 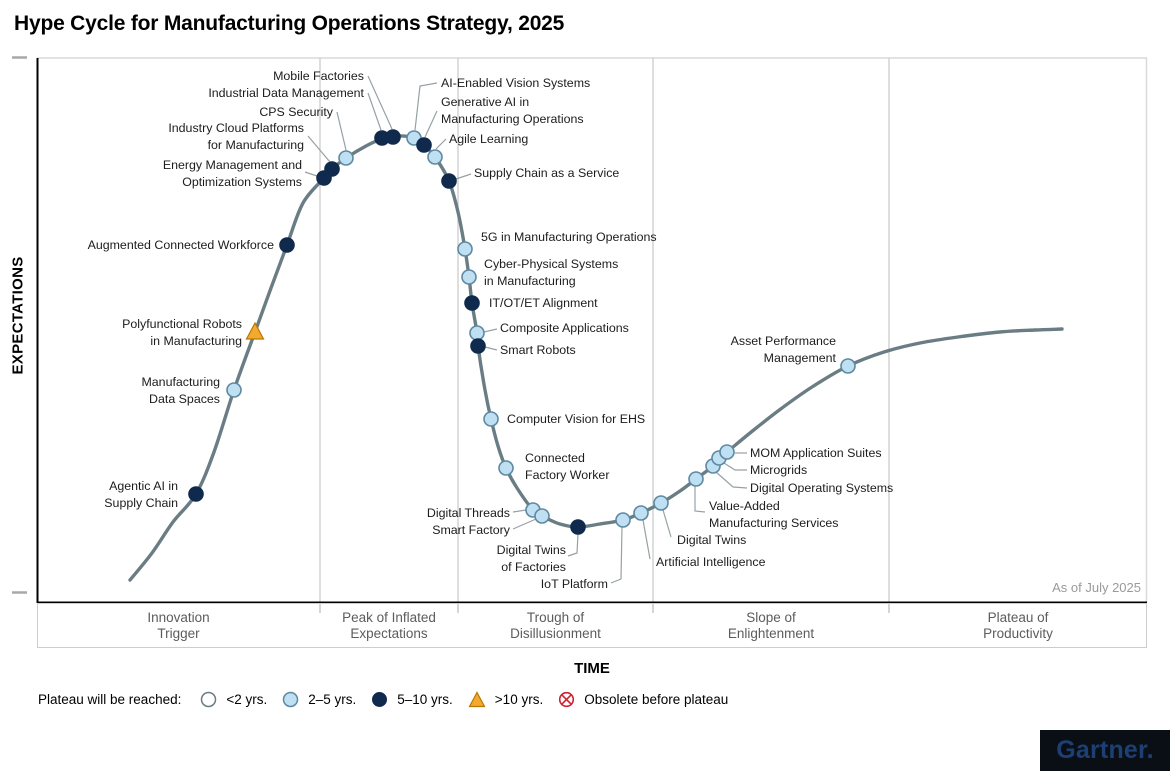 What do you see at coordinates (341, 131) in the screenshot?
I see `leader-cps-security` at bounding box center [341, 131].